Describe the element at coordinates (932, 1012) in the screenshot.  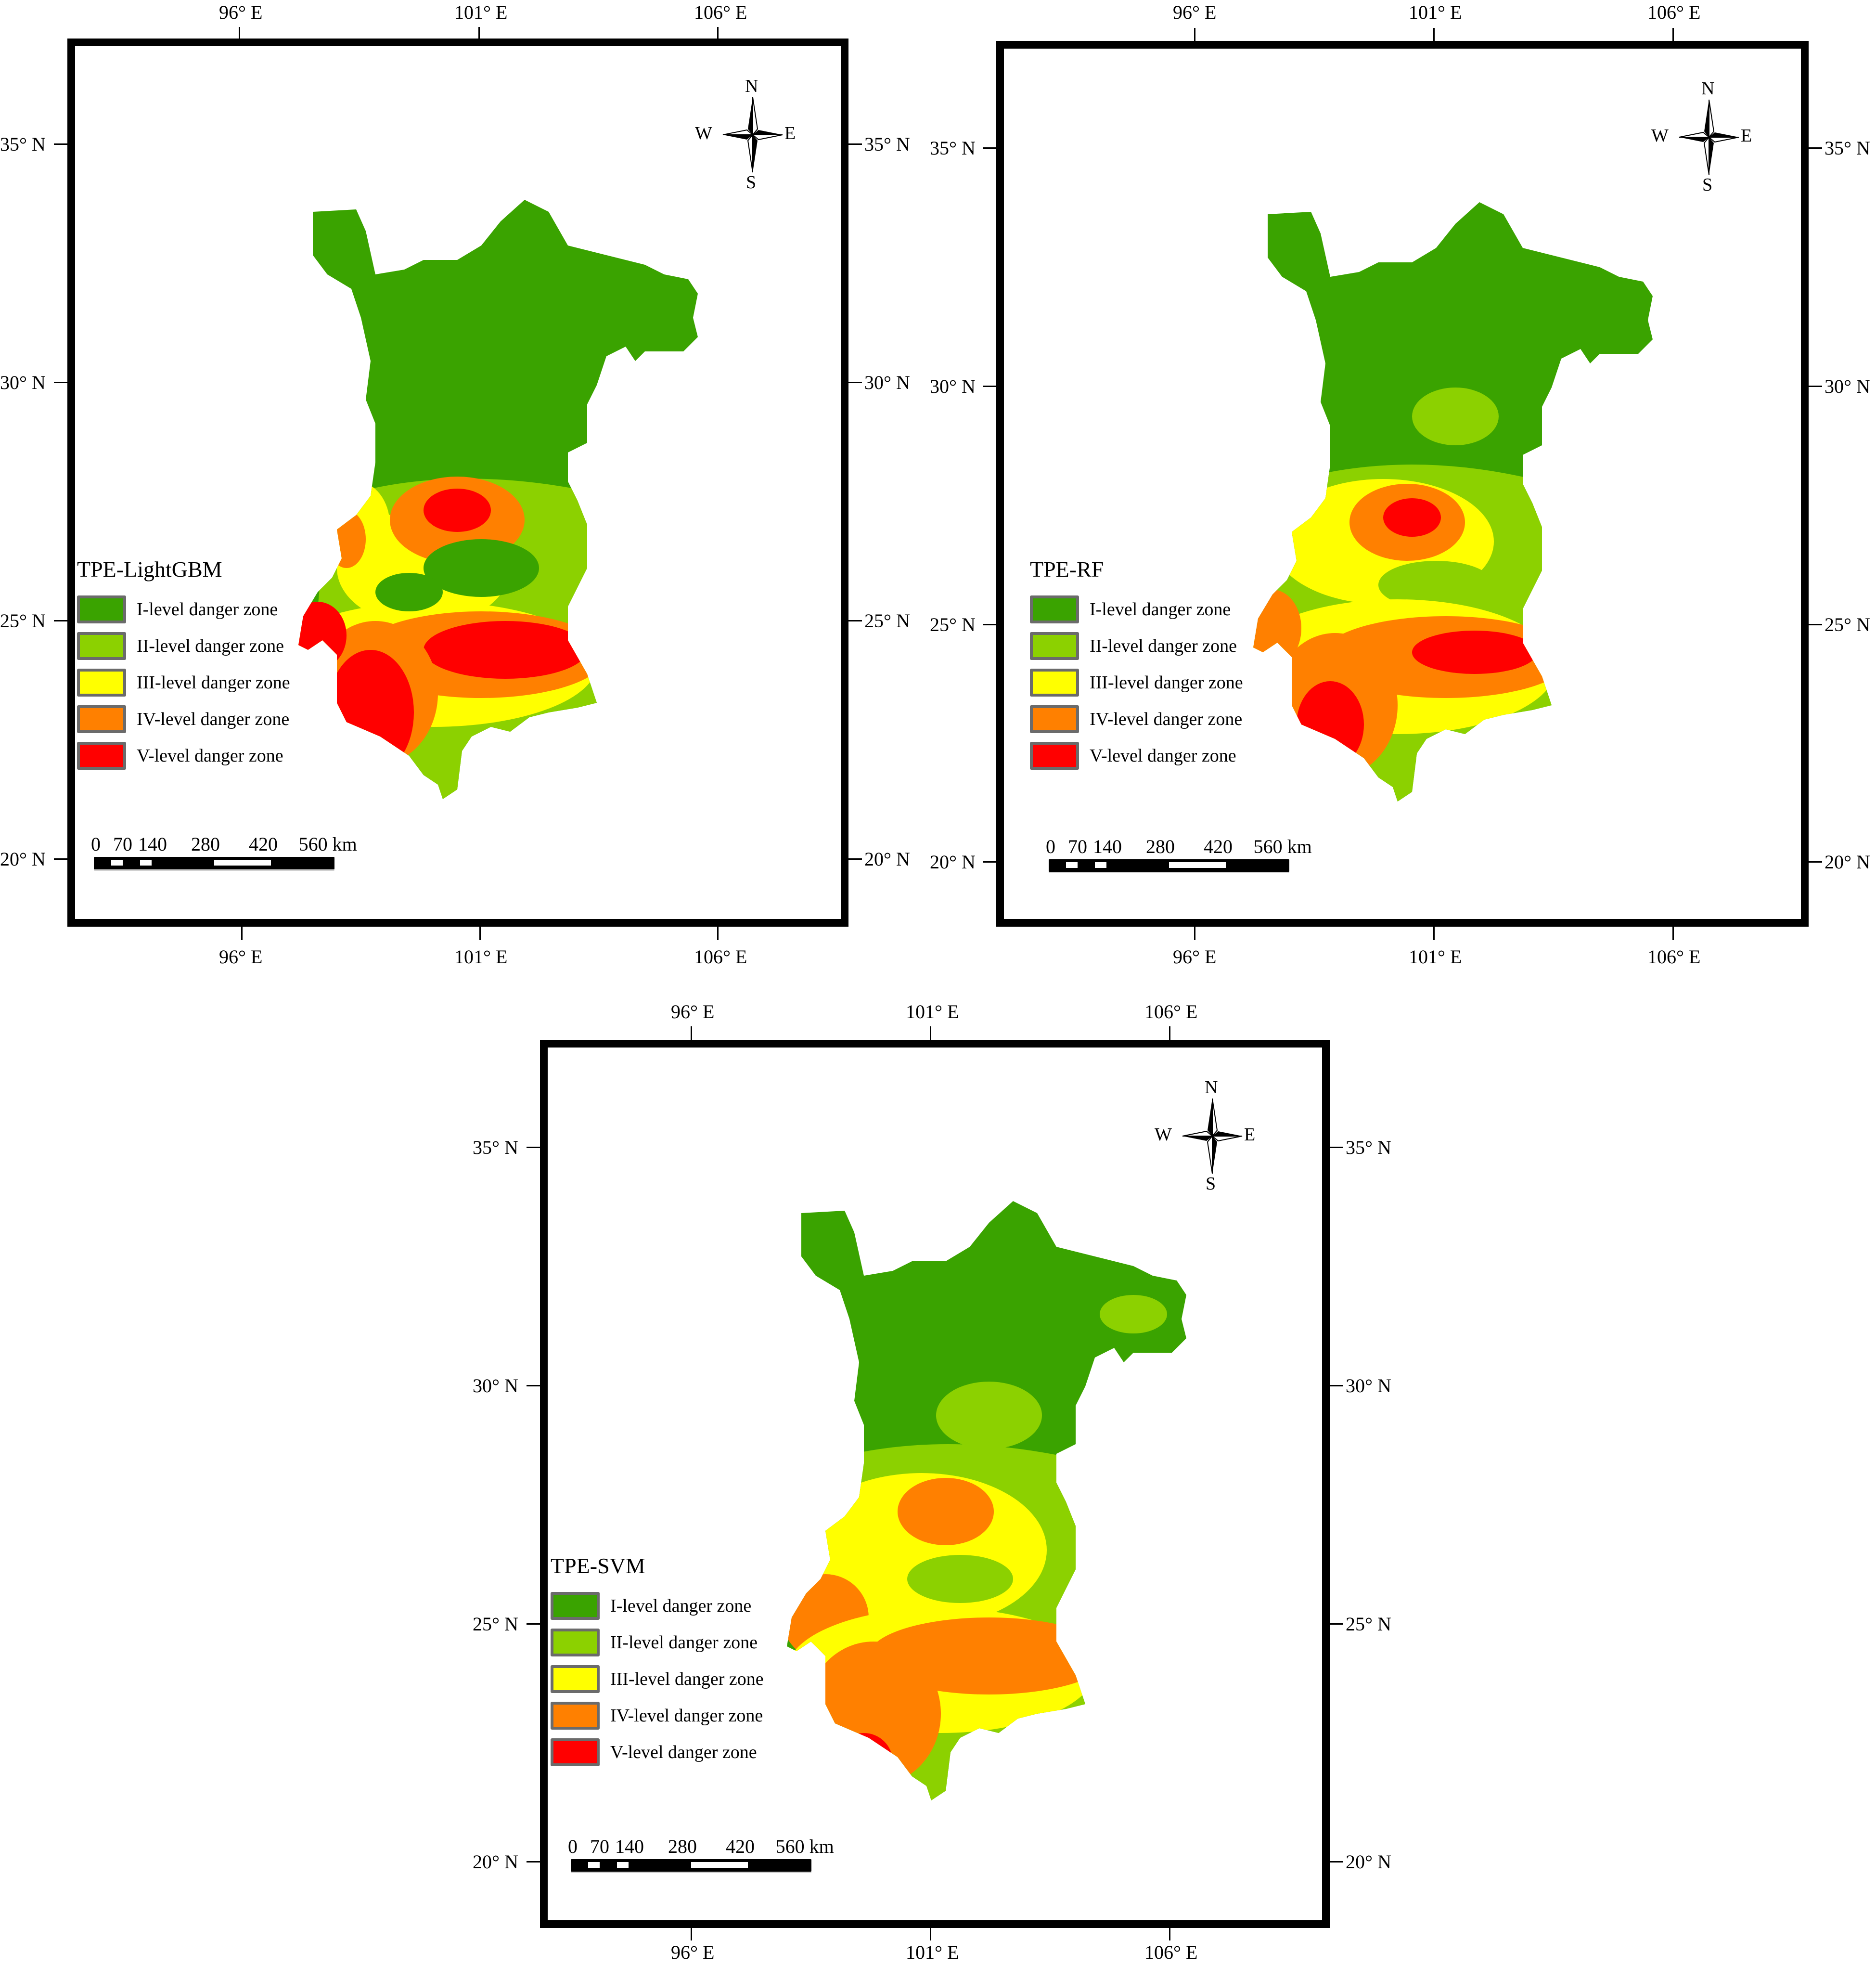
I see `lon-label-top: 101° E` at that location.